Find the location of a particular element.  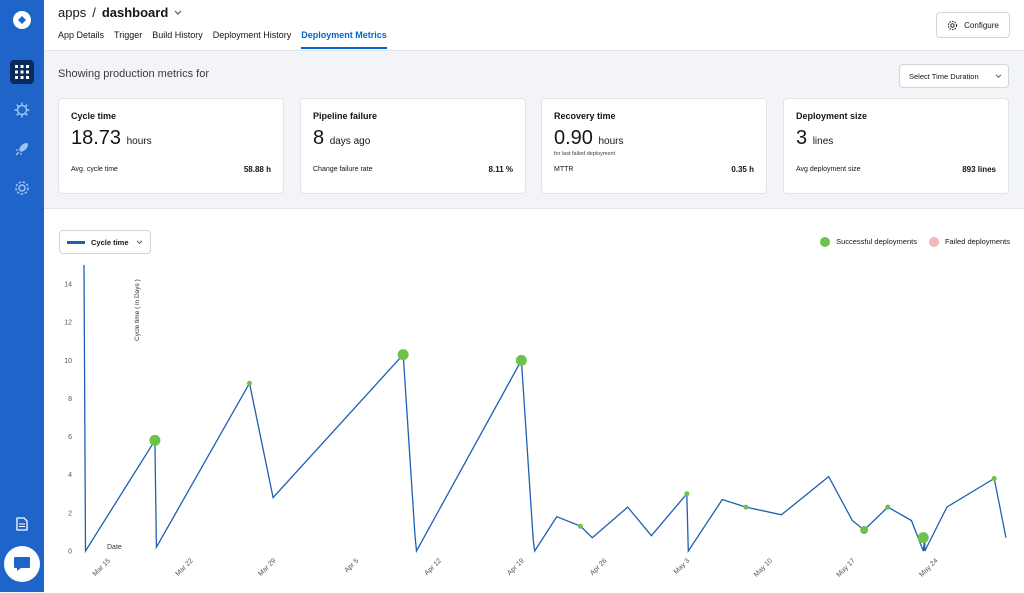

tab-deployment-history: Deployment History is located at coordinates (252, 35).